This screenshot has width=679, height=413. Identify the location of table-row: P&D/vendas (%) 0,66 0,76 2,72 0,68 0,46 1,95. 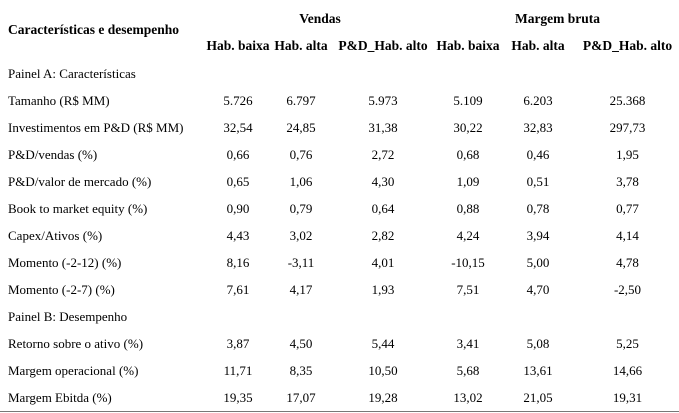
(339, 154).